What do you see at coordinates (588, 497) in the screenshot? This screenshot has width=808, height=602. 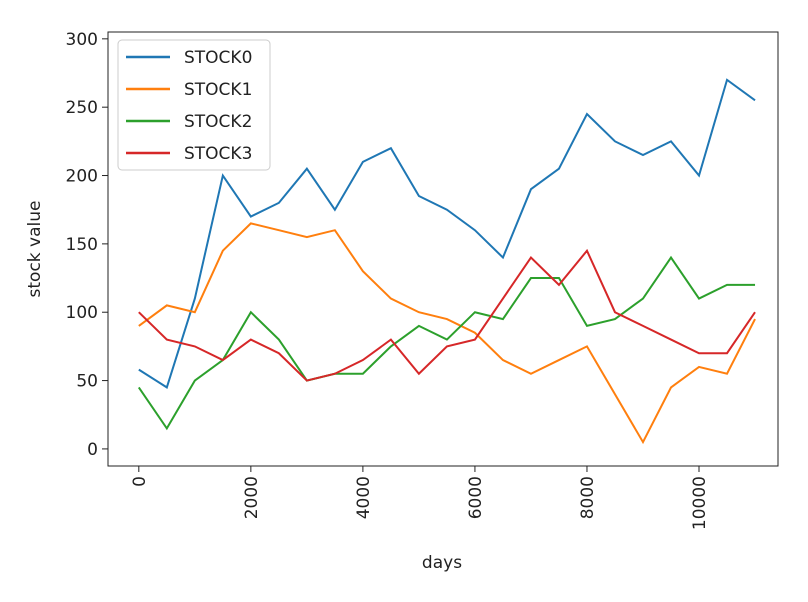 I see `x-tick-label: 8000` at bounding box center [588, 497].